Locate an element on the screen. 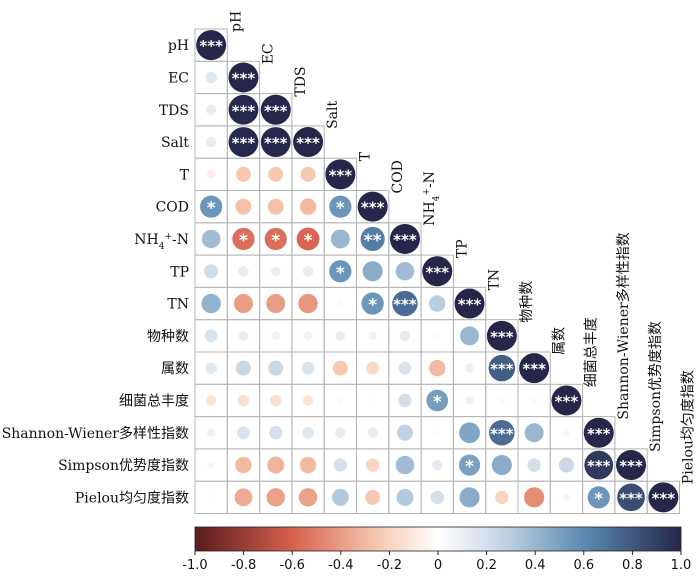 The image size is (700, 577). column-label: TP is located at coordinates (462, 248).